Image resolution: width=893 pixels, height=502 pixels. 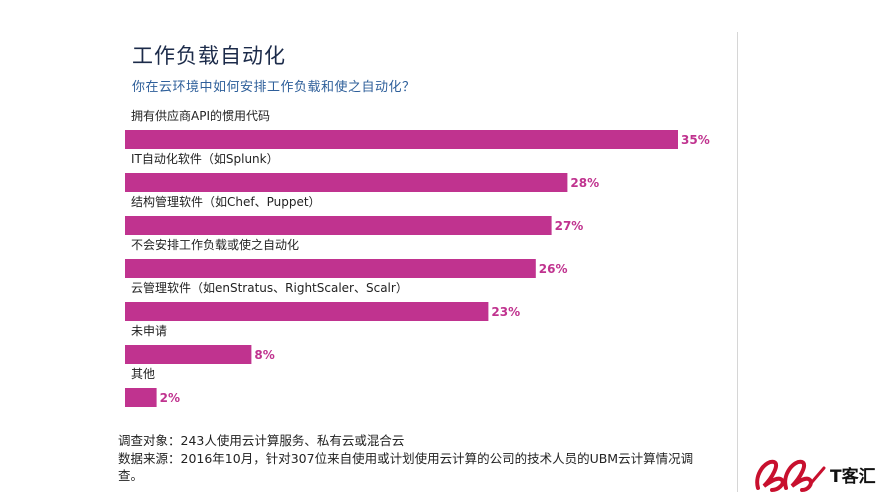 I want to click on chart-title: 工作负载自动化, so click(x=209, y=56).